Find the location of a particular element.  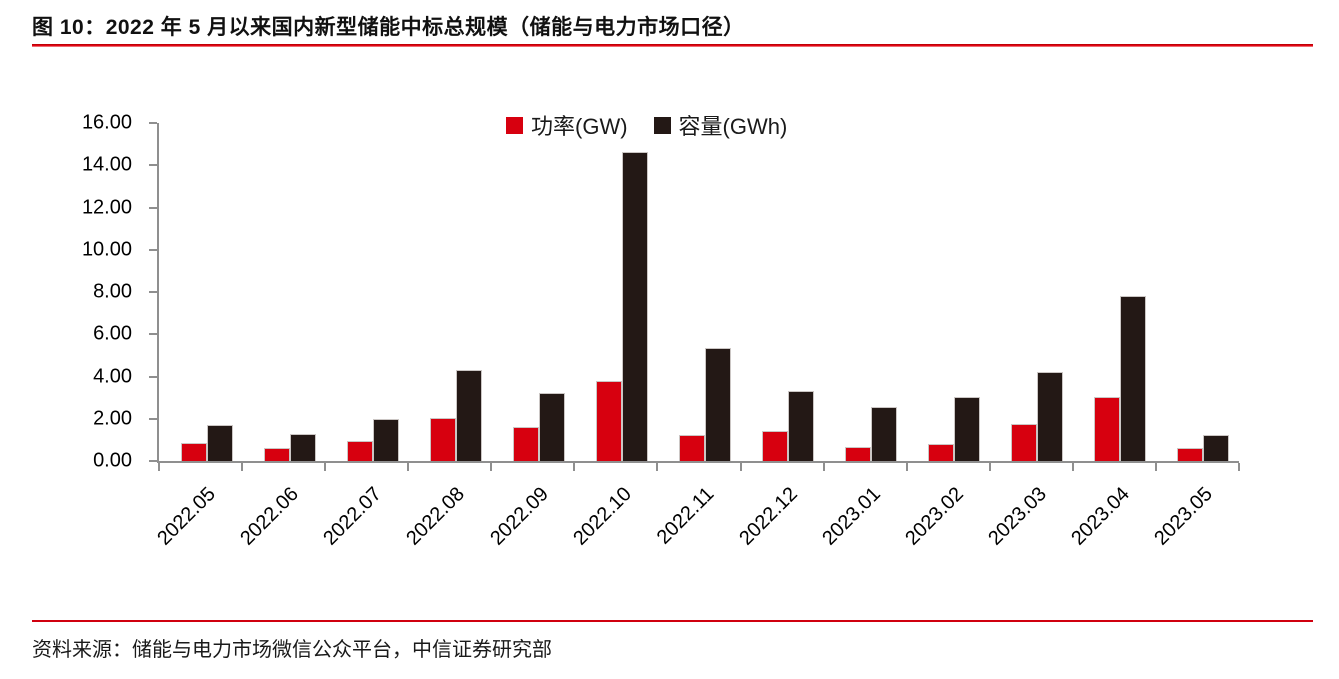

figure-title: 图 10：2022 年 5 月以来国内新型储能中标总规模（储能与电力市场口径） is located at coordinates (388, 27).